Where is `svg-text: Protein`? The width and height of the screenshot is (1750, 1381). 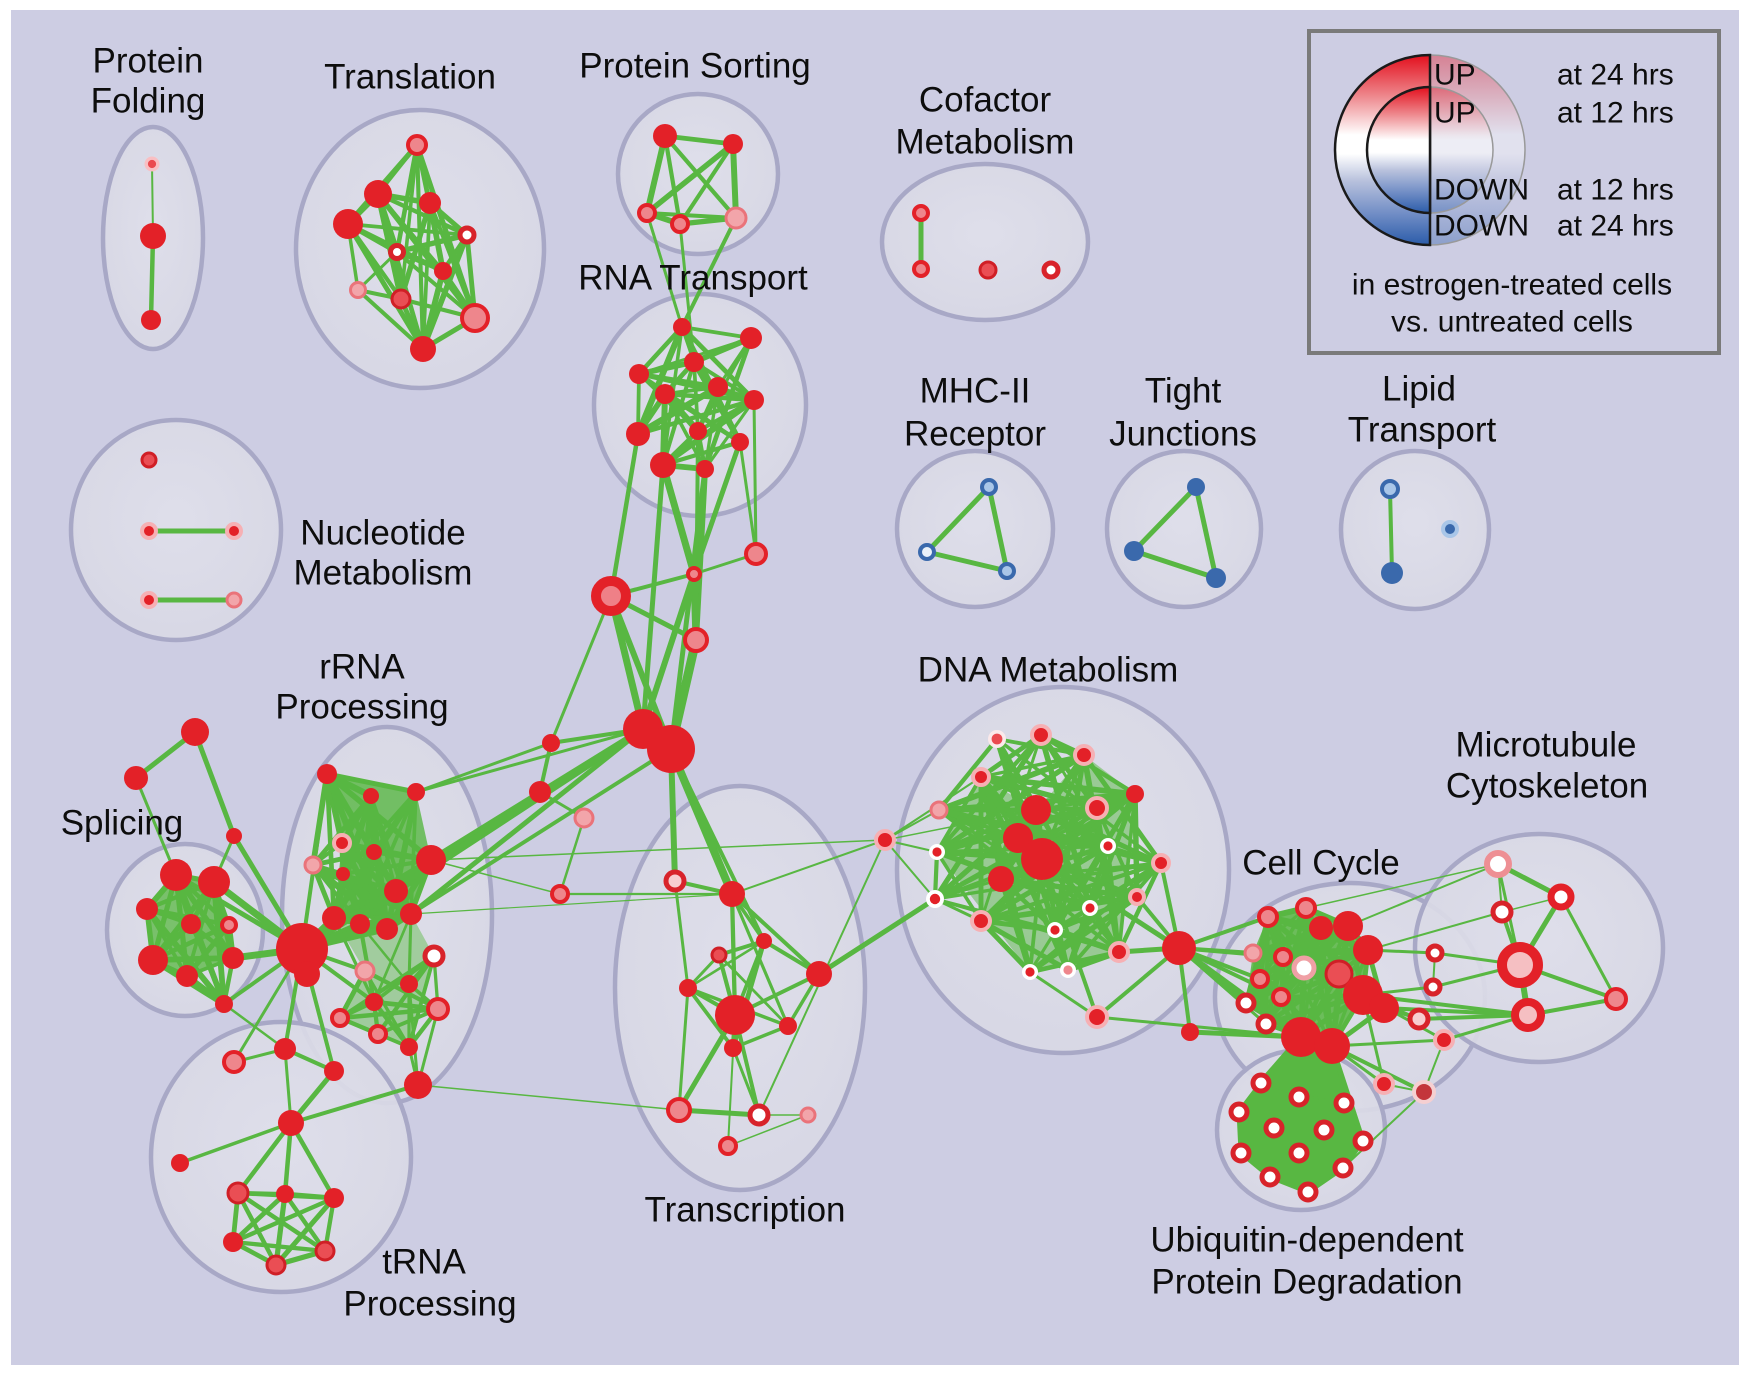 svg-text: Protein is located at coordinates (148, 61).